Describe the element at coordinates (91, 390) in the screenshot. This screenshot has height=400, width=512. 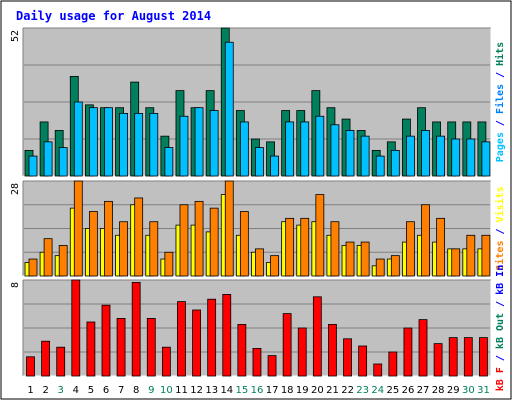
I see `x-tick-label: 5` at that location.